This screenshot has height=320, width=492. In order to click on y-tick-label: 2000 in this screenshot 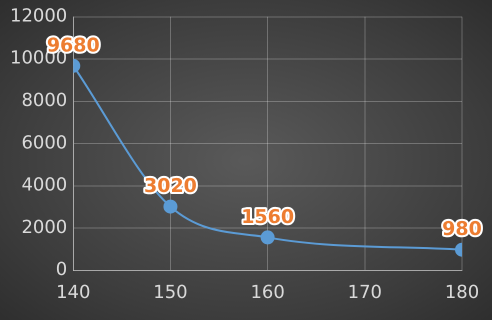, I will do `click(44, 227)`.